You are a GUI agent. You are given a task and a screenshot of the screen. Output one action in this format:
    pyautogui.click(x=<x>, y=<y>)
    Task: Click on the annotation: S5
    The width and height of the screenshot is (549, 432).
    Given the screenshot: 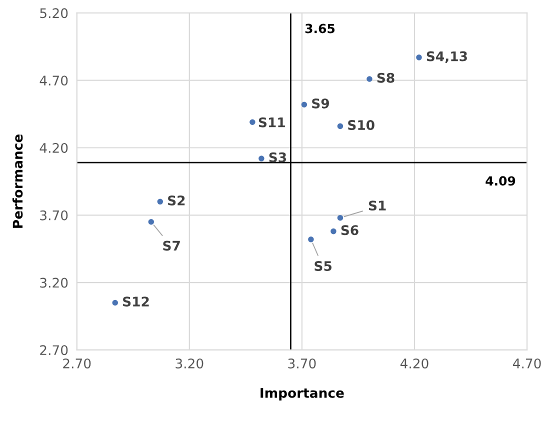 What is the action you would take?
    pyautogui.click(x=323, y=266)
    